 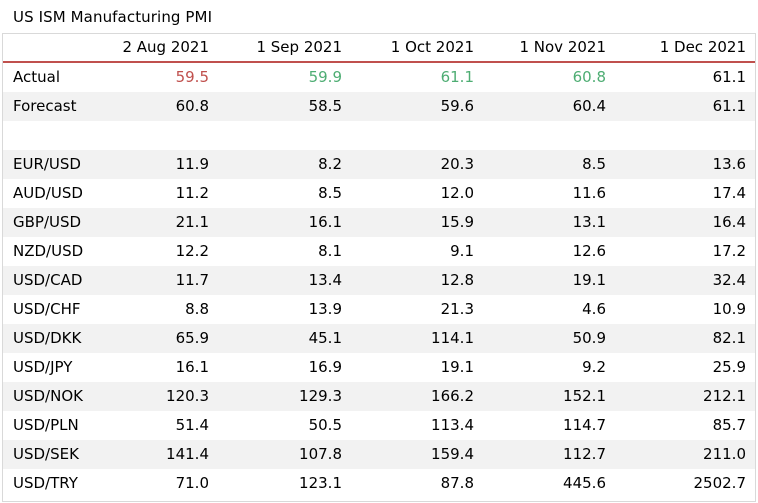 What do you see at coordinates (549, 309) in the screenshot?
I see `table-cell: 4.6` at bounding box center [549, 309].